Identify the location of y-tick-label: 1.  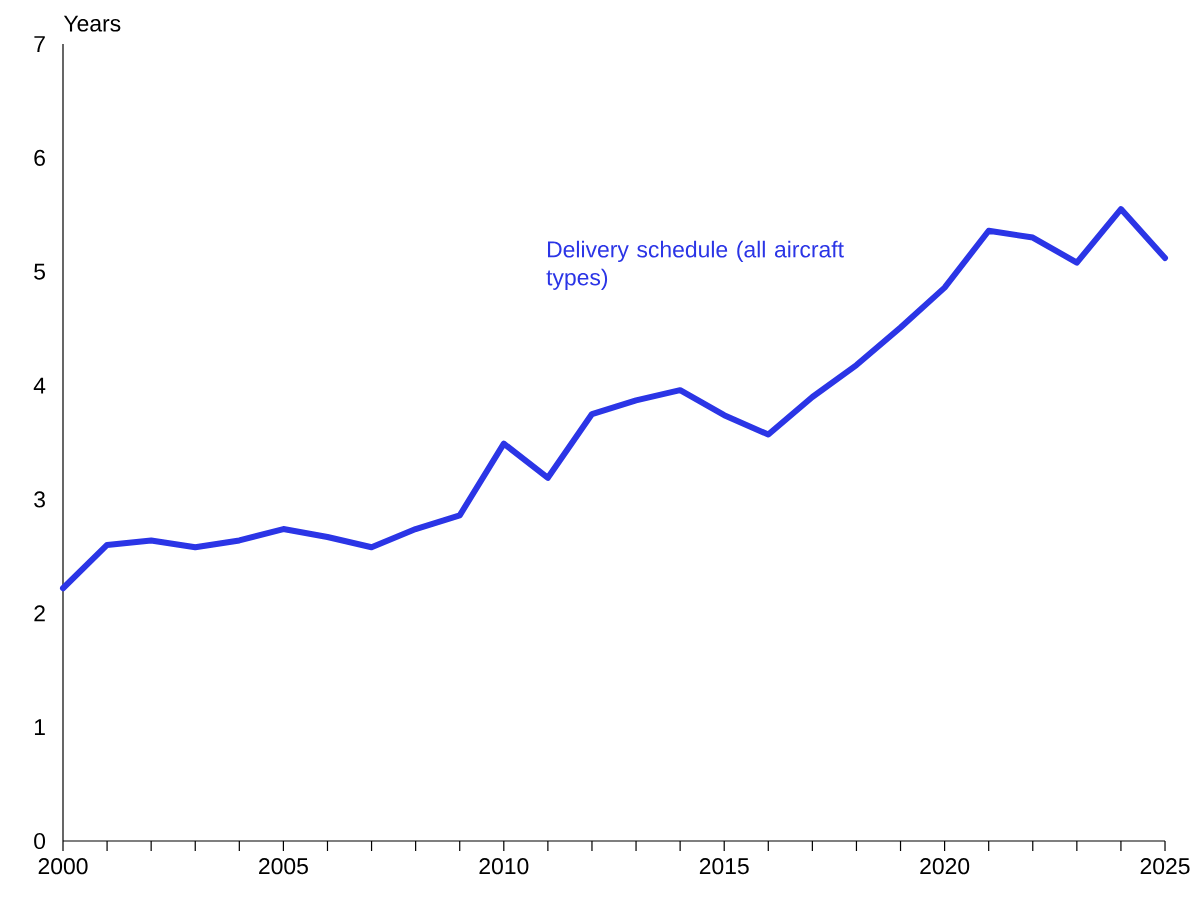
(39, 727).